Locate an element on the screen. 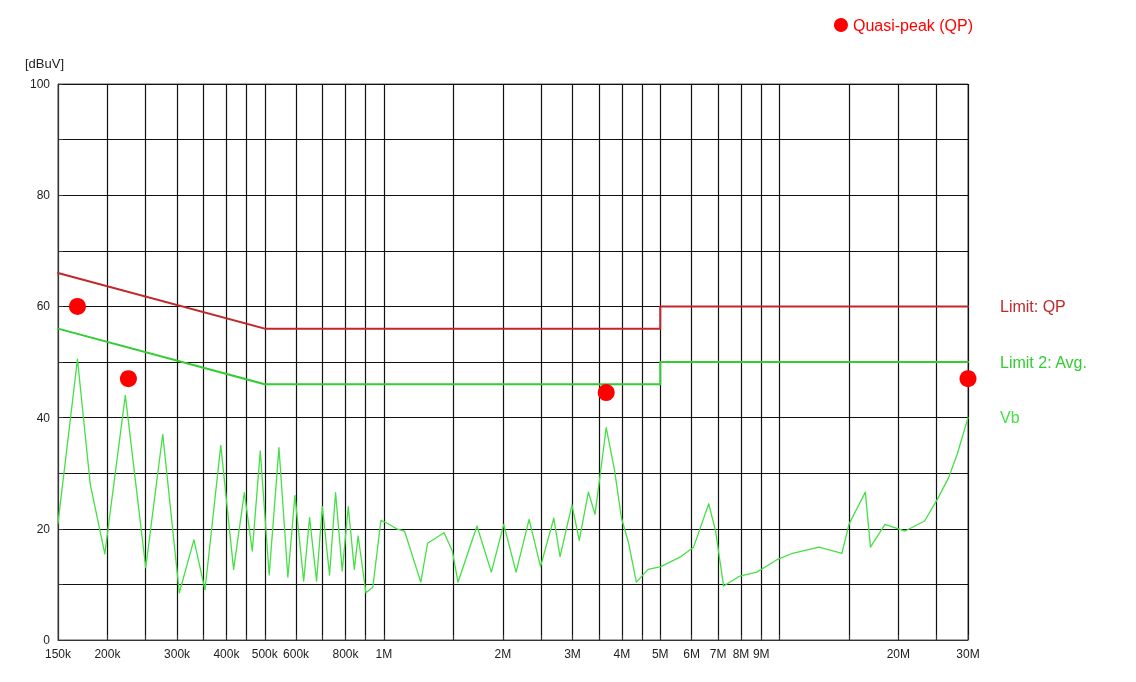 The width and height of the screenshot is (1136, 682). x-tick-label: 30M is located at coordinates (968, 654).